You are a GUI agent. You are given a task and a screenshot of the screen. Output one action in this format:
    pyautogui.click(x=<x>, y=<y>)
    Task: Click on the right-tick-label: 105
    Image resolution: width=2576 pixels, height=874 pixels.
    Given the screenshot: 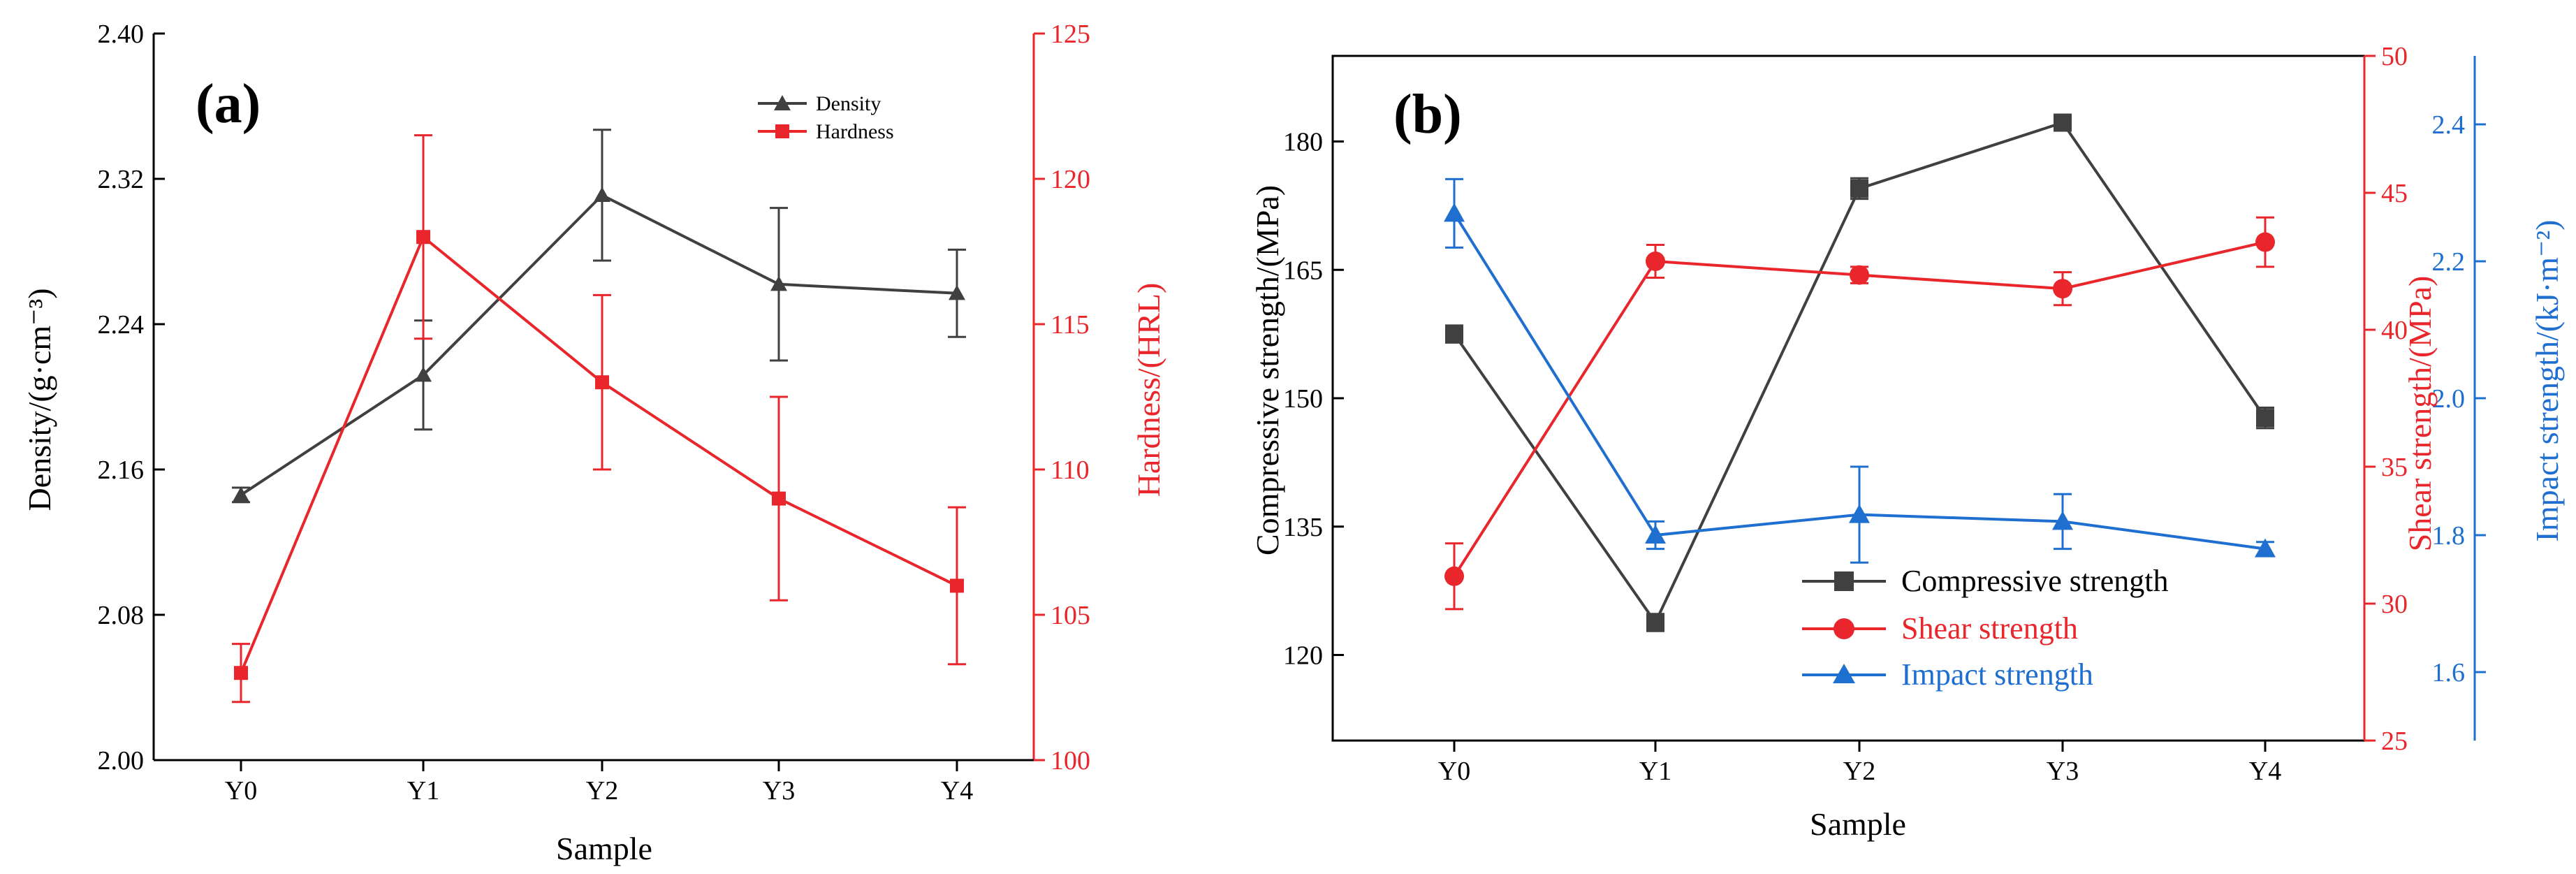 What is the action you would take?
    pyautogui.click(x=1070, y=615)
    